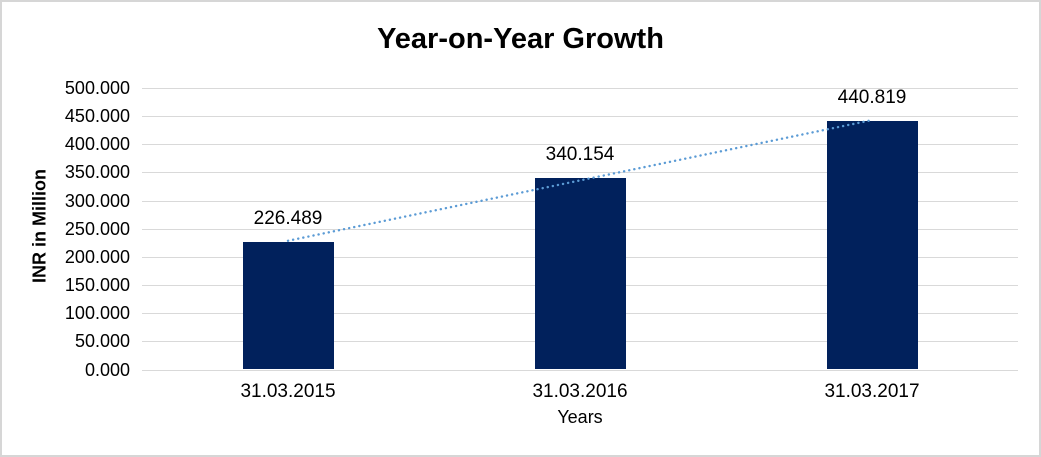 This screenshot has width=1041, height=457. What do you see at coordinates (288, 218) in the screenshot?
I see `bar-data-label: 226.489` at bounding box center [288, 218].